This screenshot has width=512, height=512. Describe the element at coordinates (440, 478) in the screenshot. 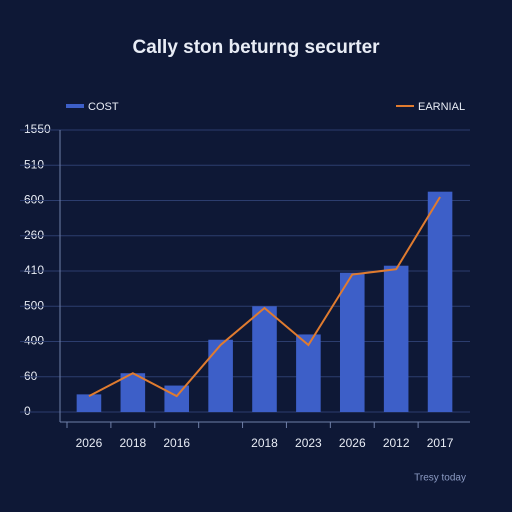

I see `footer: Tresy today` at that location.